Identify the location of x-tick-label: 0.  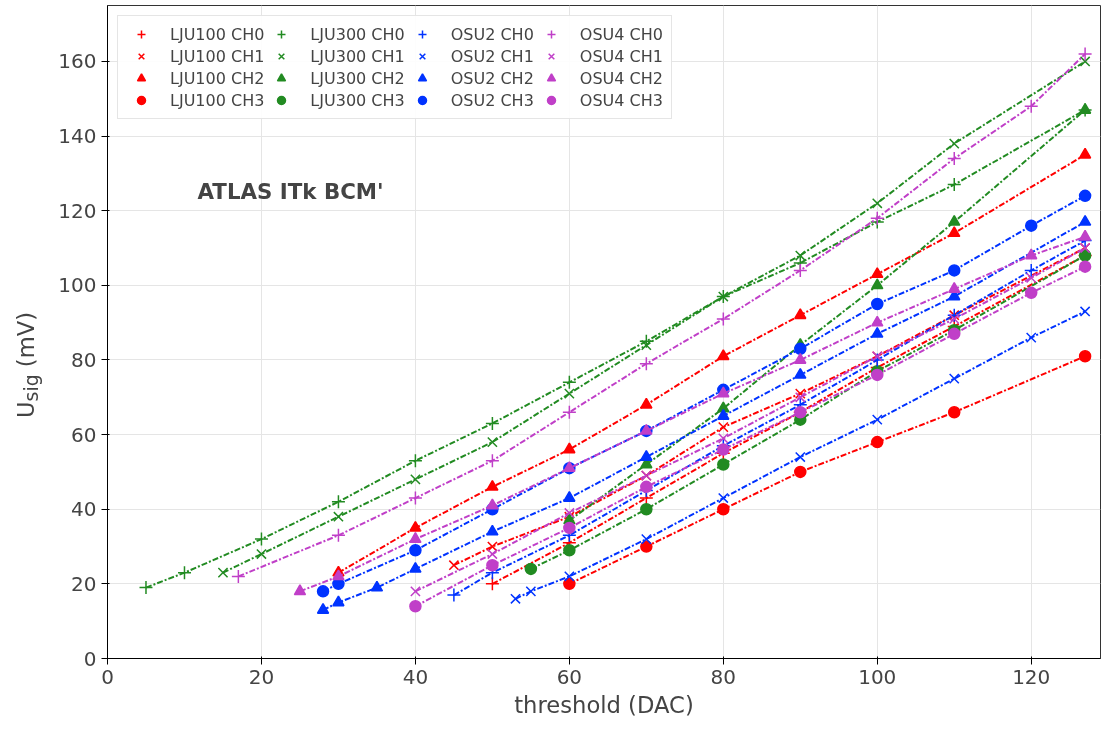
(107, 676).